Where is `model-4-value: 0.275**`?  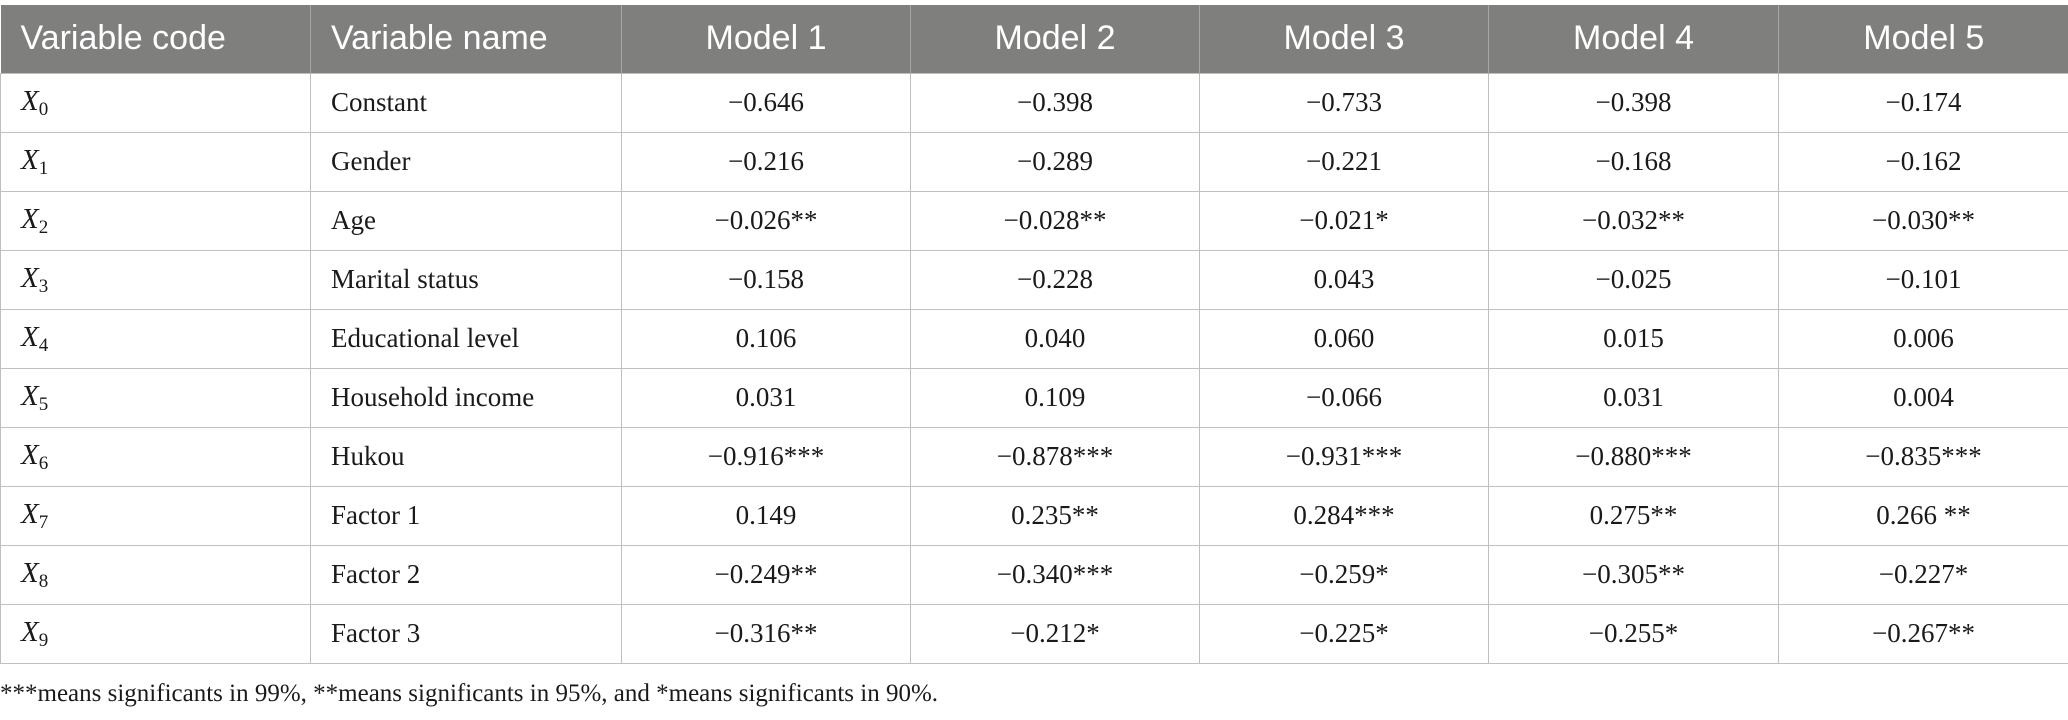 model-4-value: 0.275** is located at coordinates (1633, 515).